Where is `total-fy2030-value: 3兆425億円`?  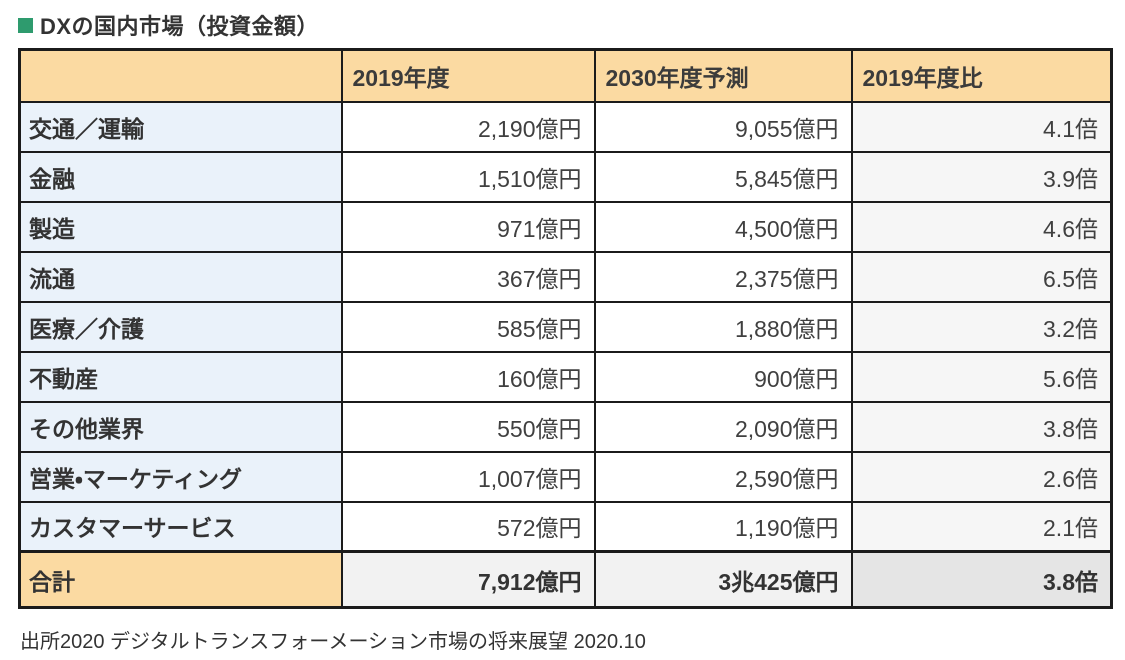 total-fy2030-value: 3兆425億円 is located at coordinates (723, 579).